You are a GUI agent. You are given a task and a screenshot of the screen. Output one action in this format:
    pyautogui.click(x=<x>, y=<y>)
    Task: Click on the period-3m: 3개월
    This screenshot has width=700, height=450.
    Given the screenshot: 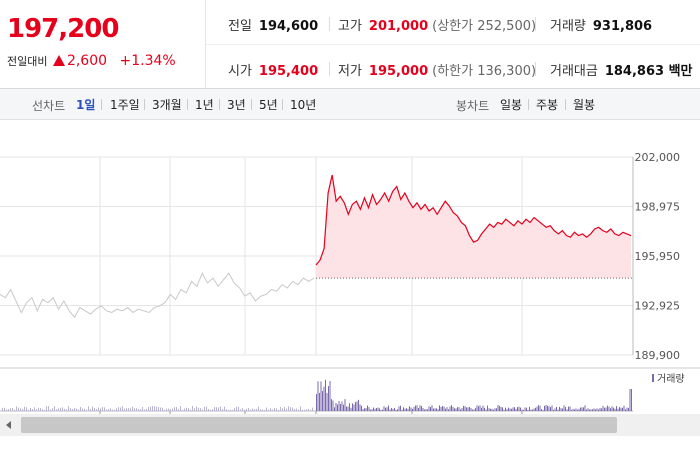 What is the action you would take?
    pyautogui.click(x=167, y=105)
    